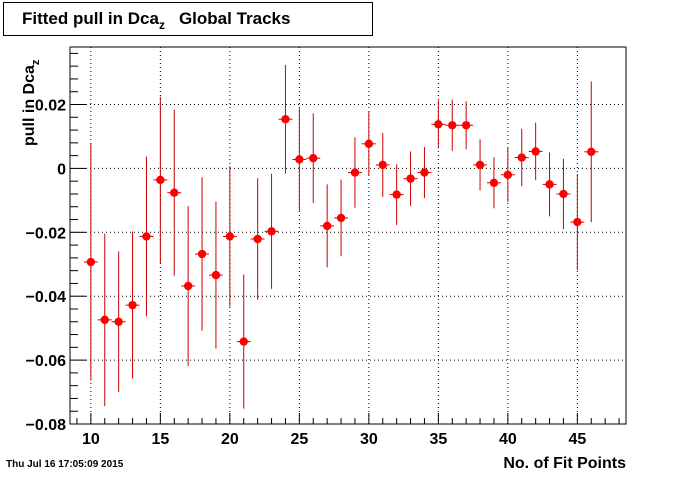  I want to click on x-tick-label: 35, so click(438, 439).